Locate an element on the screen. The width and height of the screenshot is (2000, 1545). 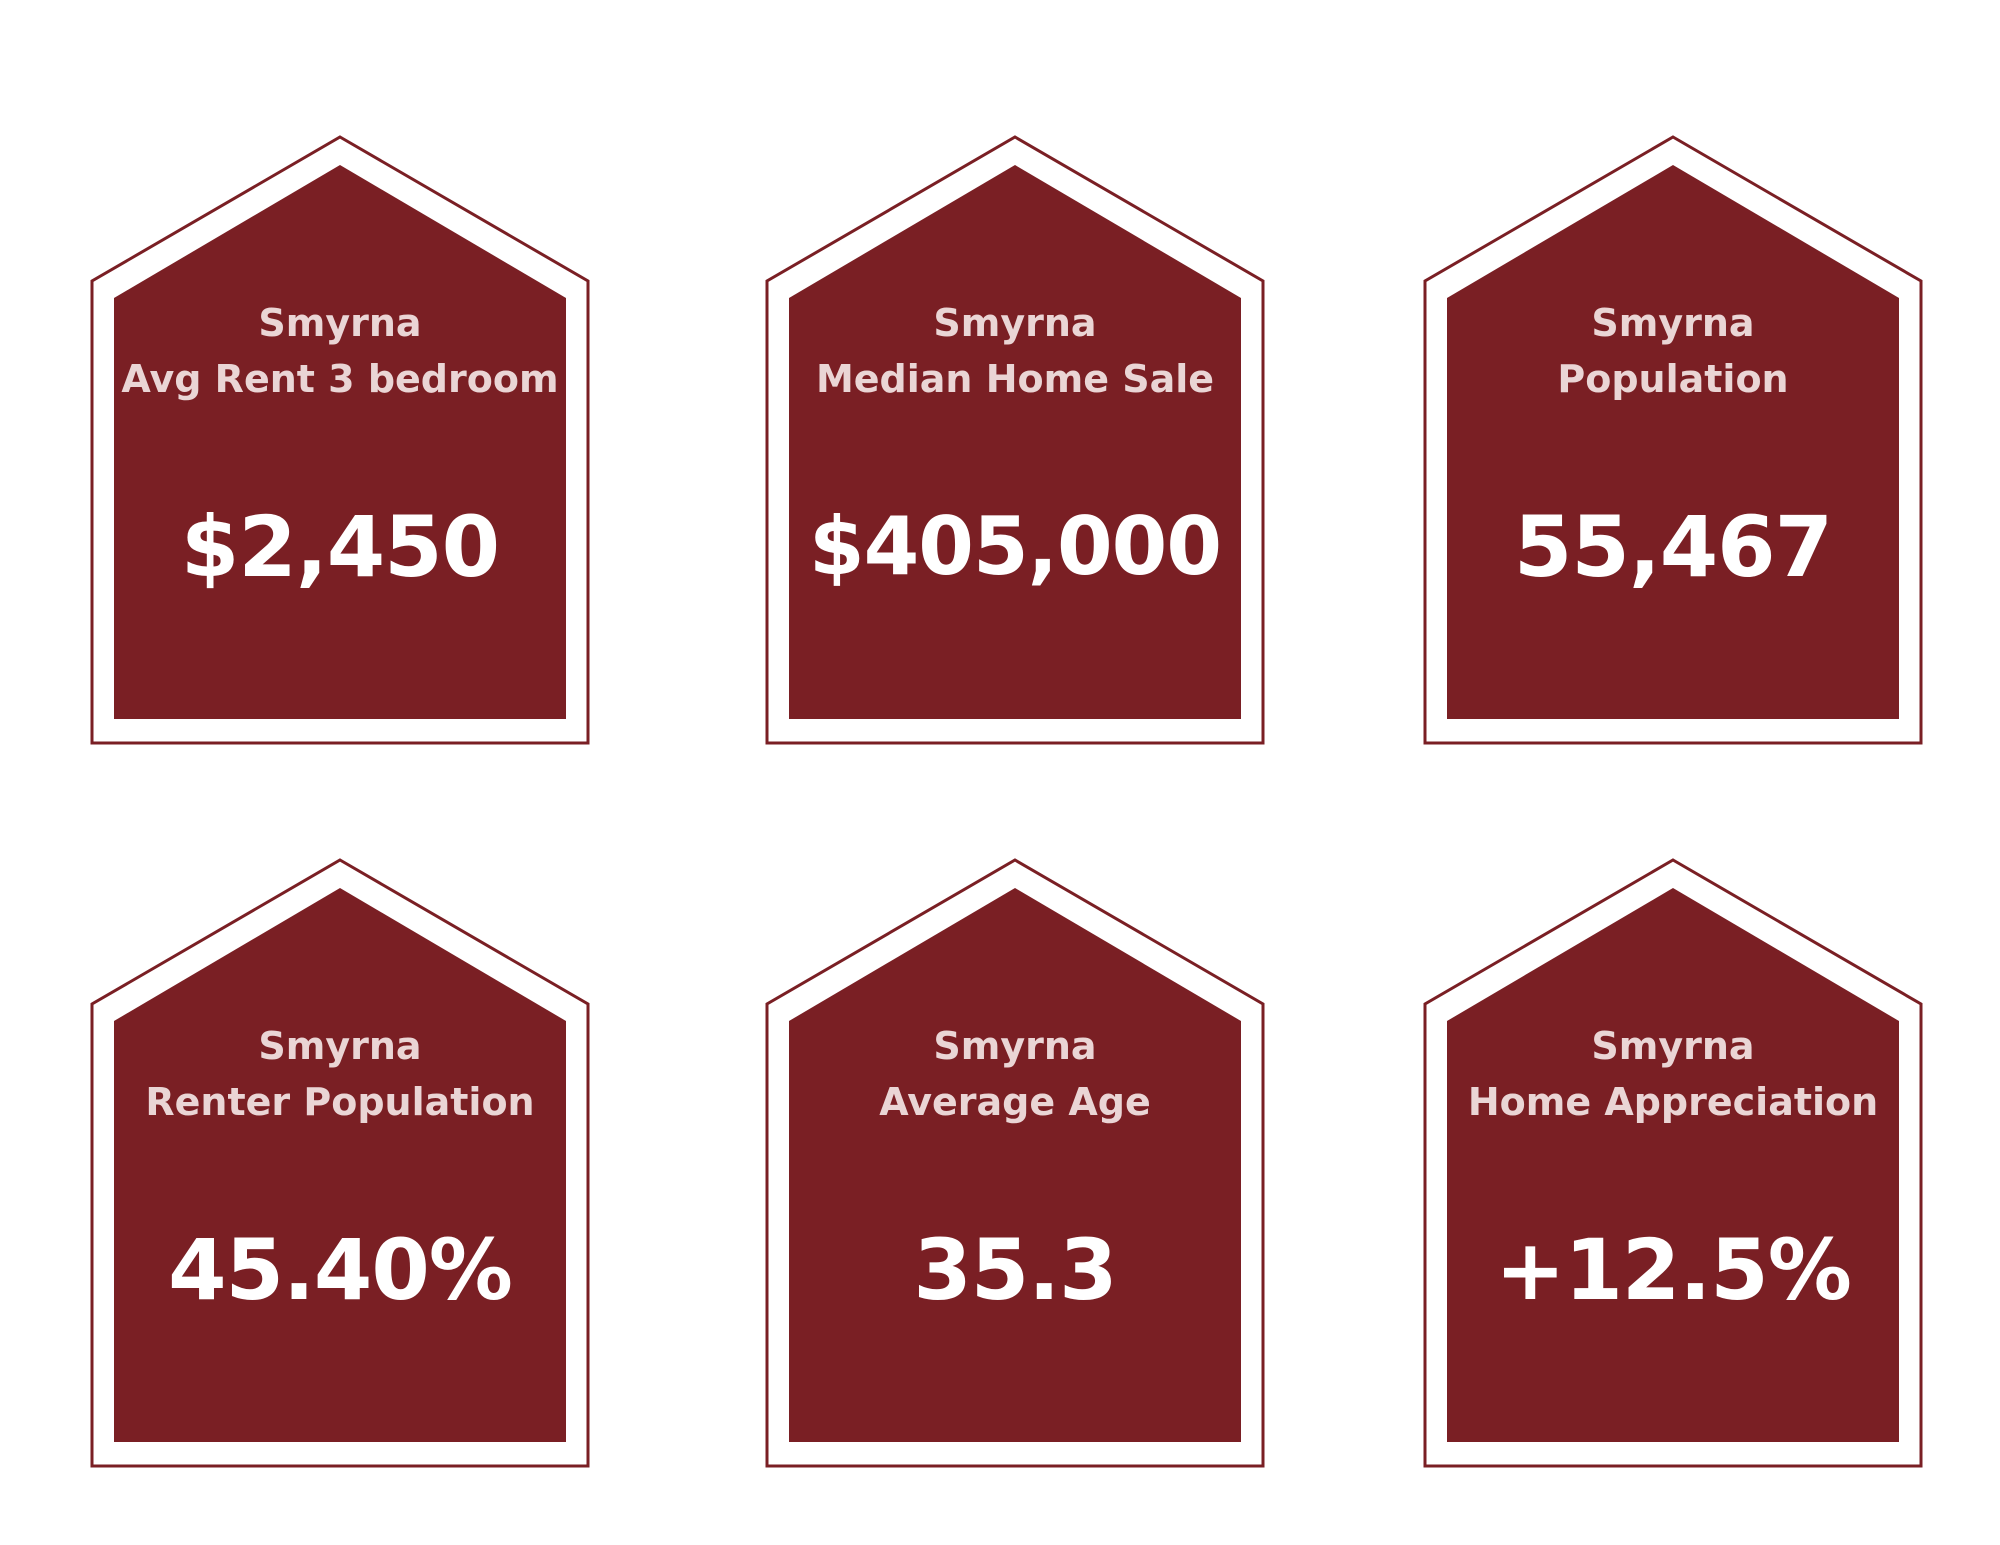
stat-card-avg-rent: Smyrna Avg Rent 3 bedroom $2,450 is located at coordinates (340, 440).